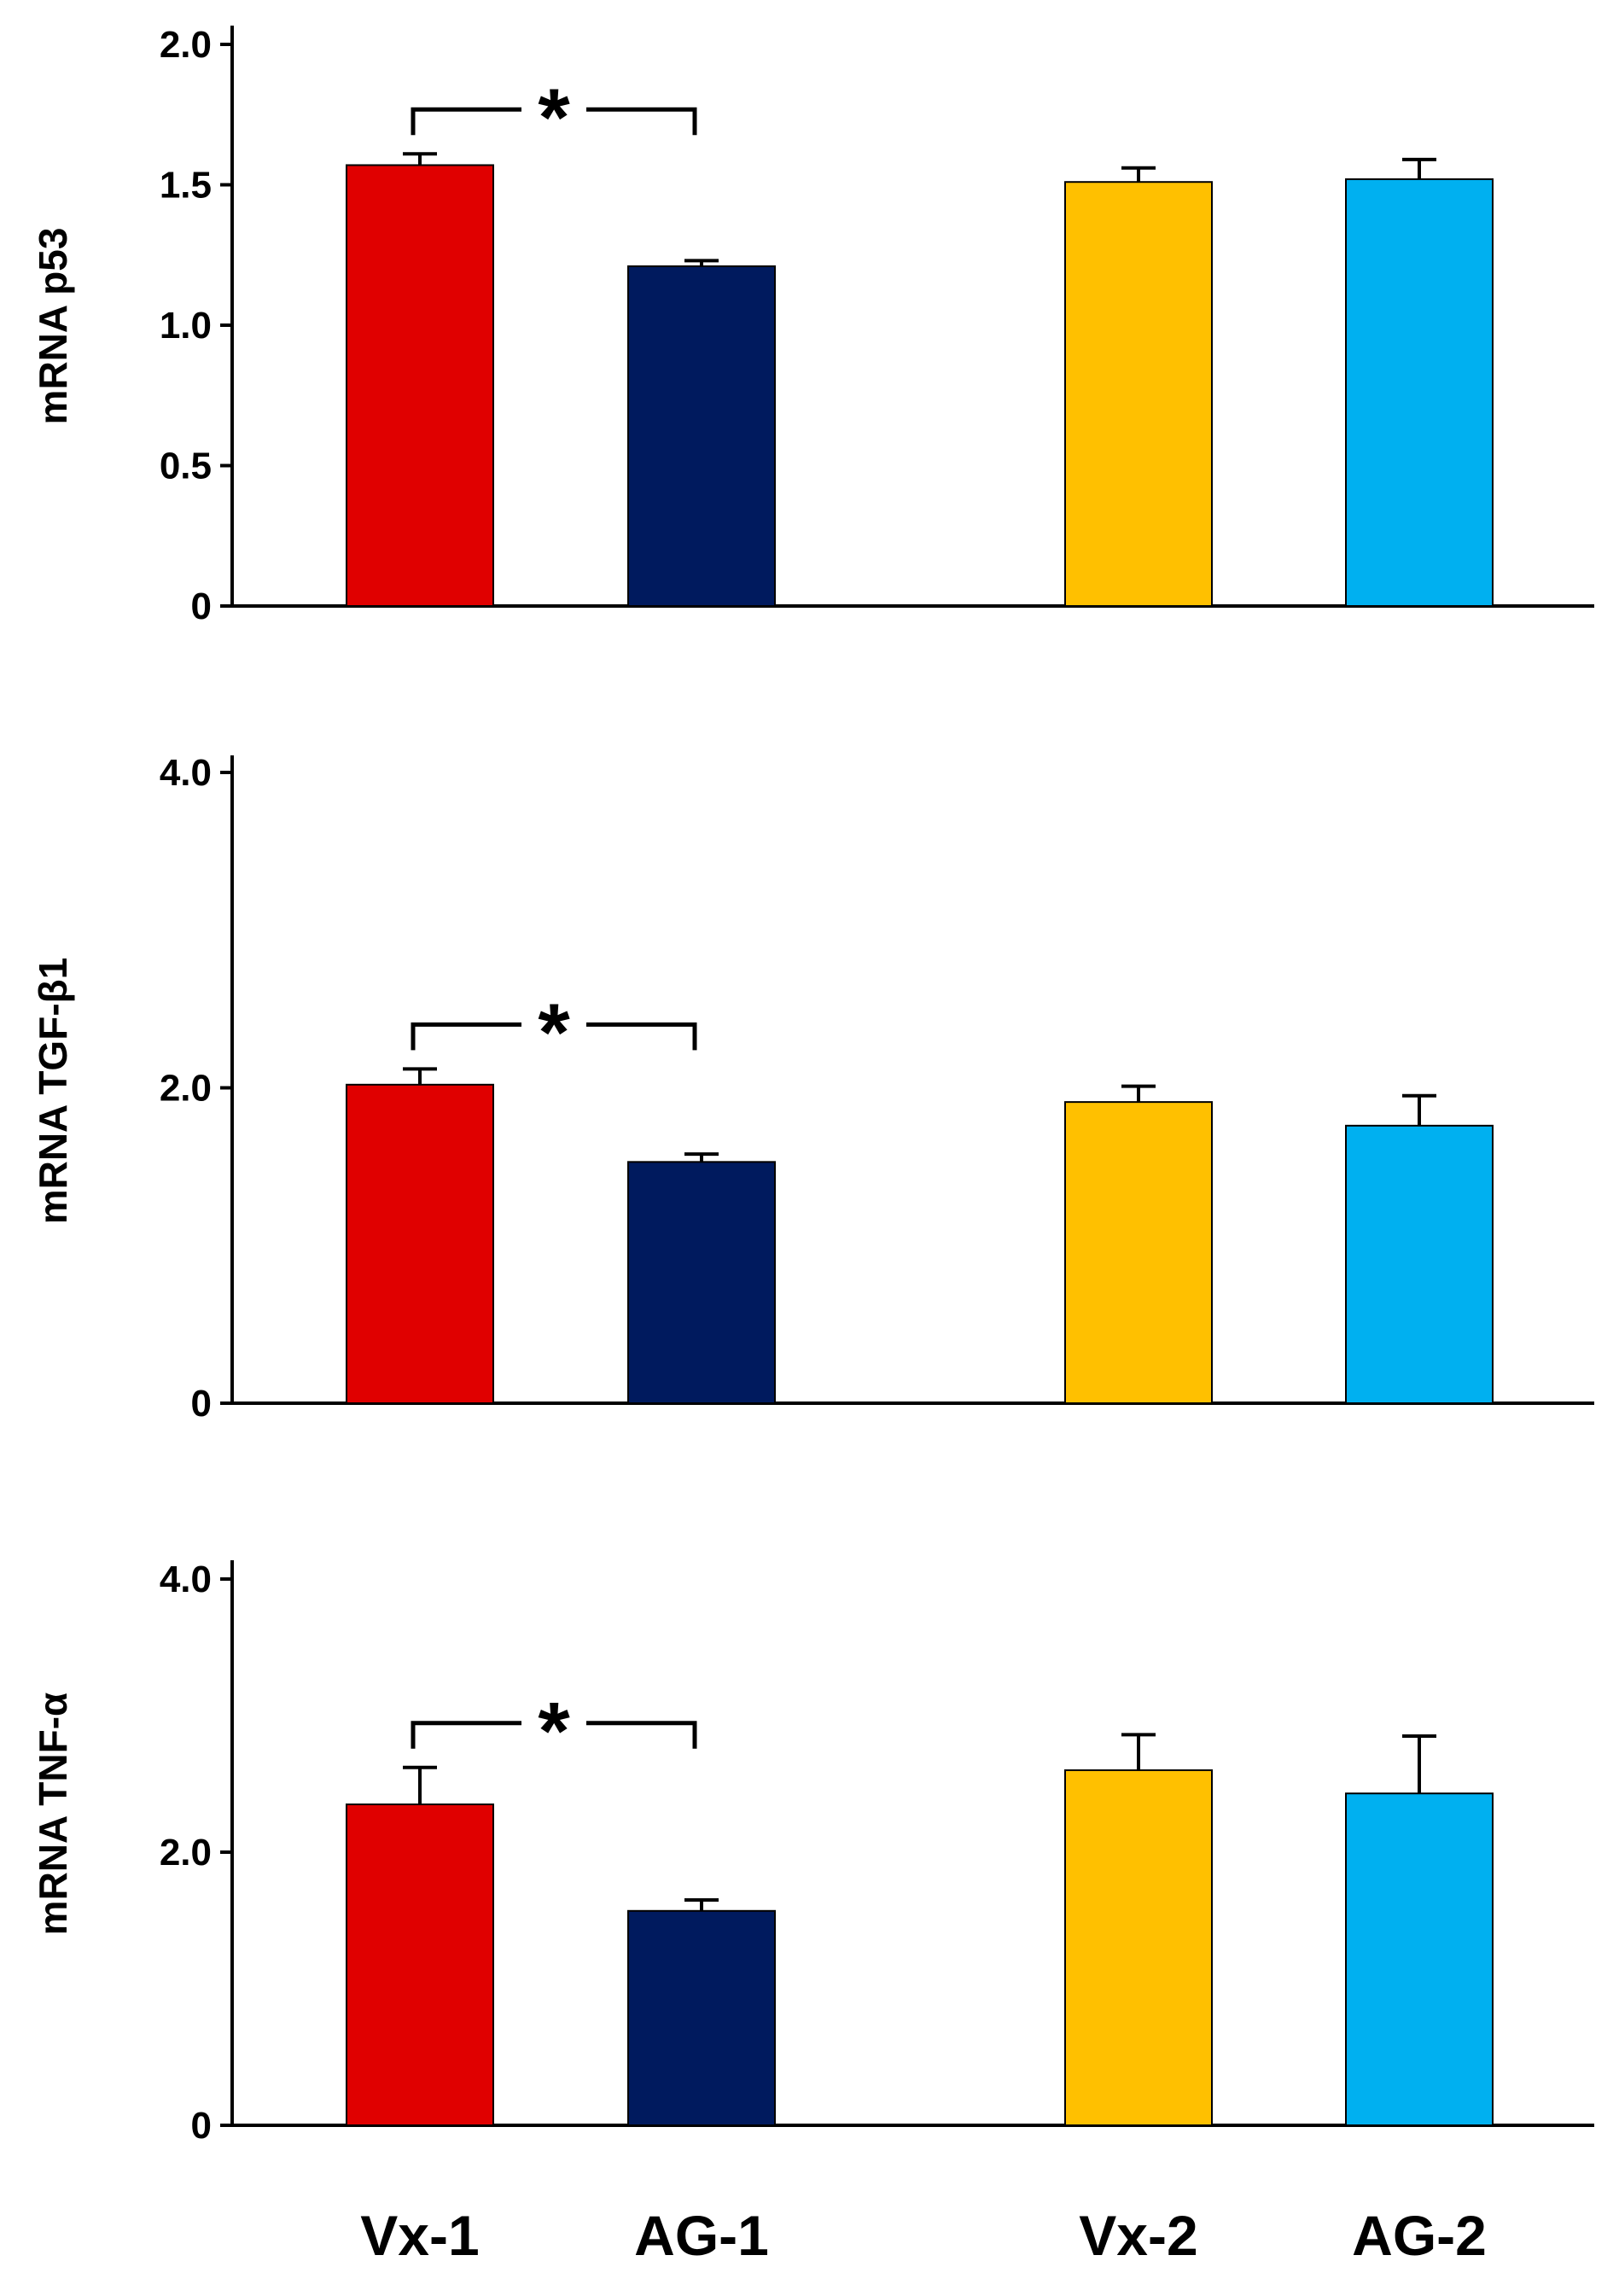 Image resolution: width=1619 pixels, height=2296 pixels. I want to click on y-tick-label: 0.5, so click(186, 467).